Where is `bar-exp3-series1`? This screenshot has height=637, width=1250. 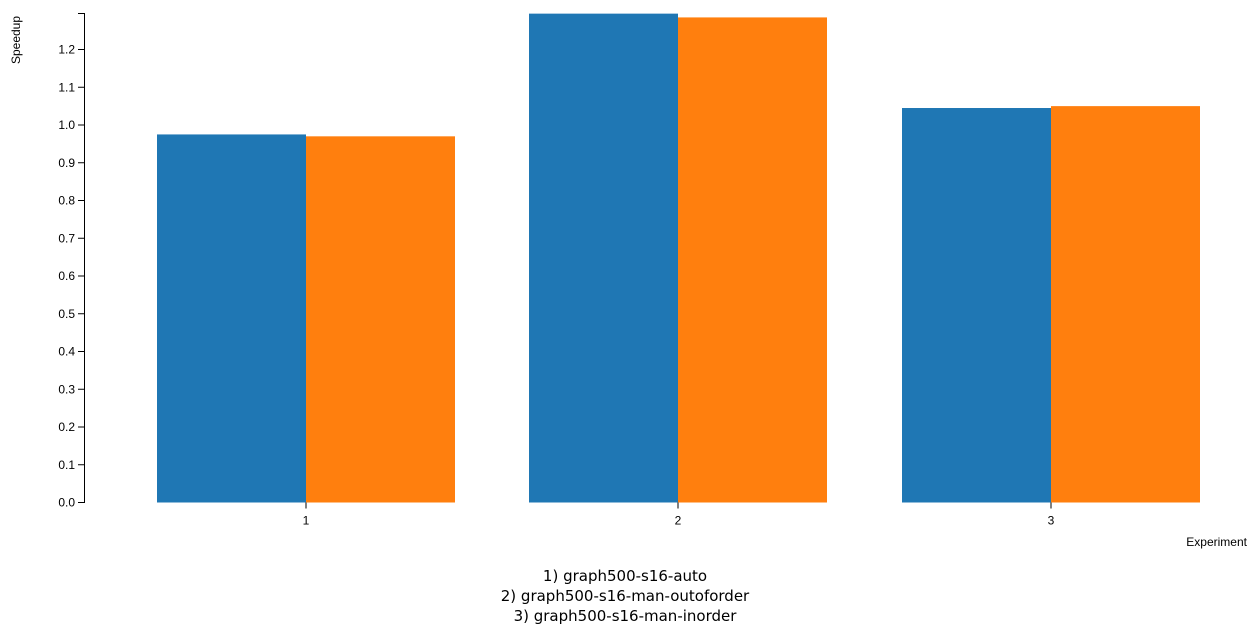 bar-exp3-series1 is located at coordinates (976, 305).